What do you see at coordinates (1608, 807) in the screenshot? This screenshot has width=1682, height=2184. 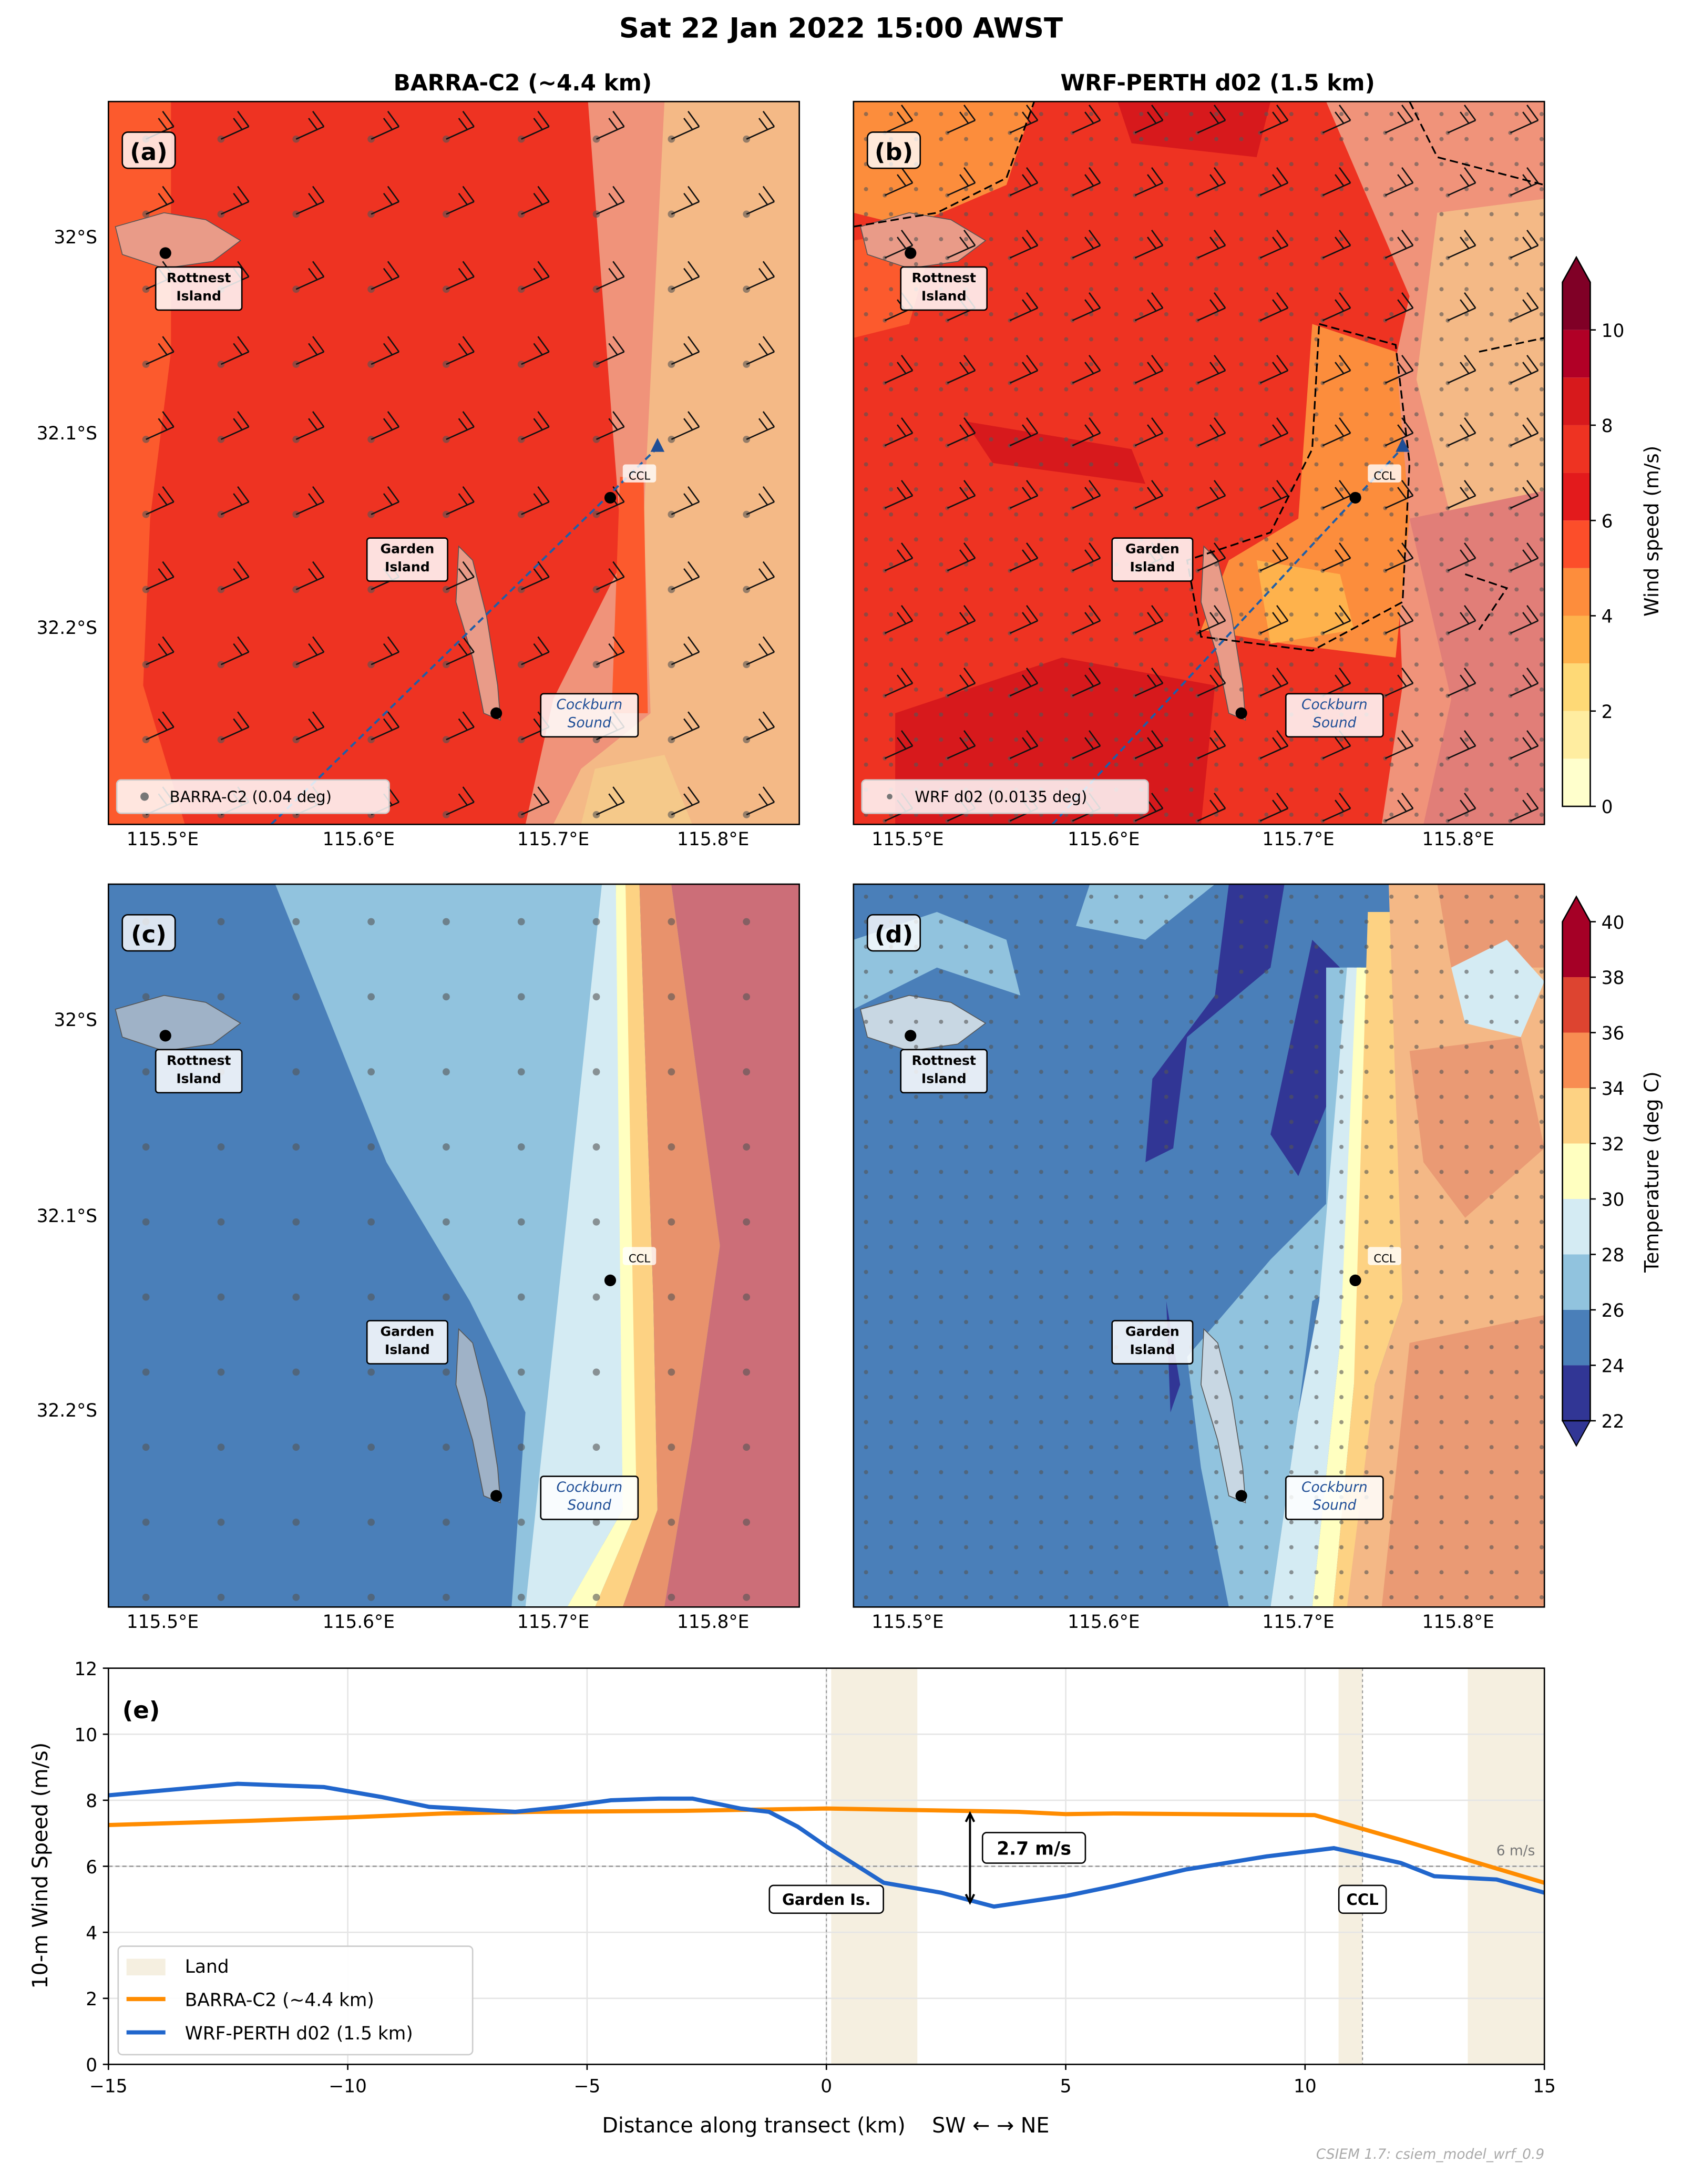 I see `colorbar-tick-label: 0` at bounding box center [1608, 807].